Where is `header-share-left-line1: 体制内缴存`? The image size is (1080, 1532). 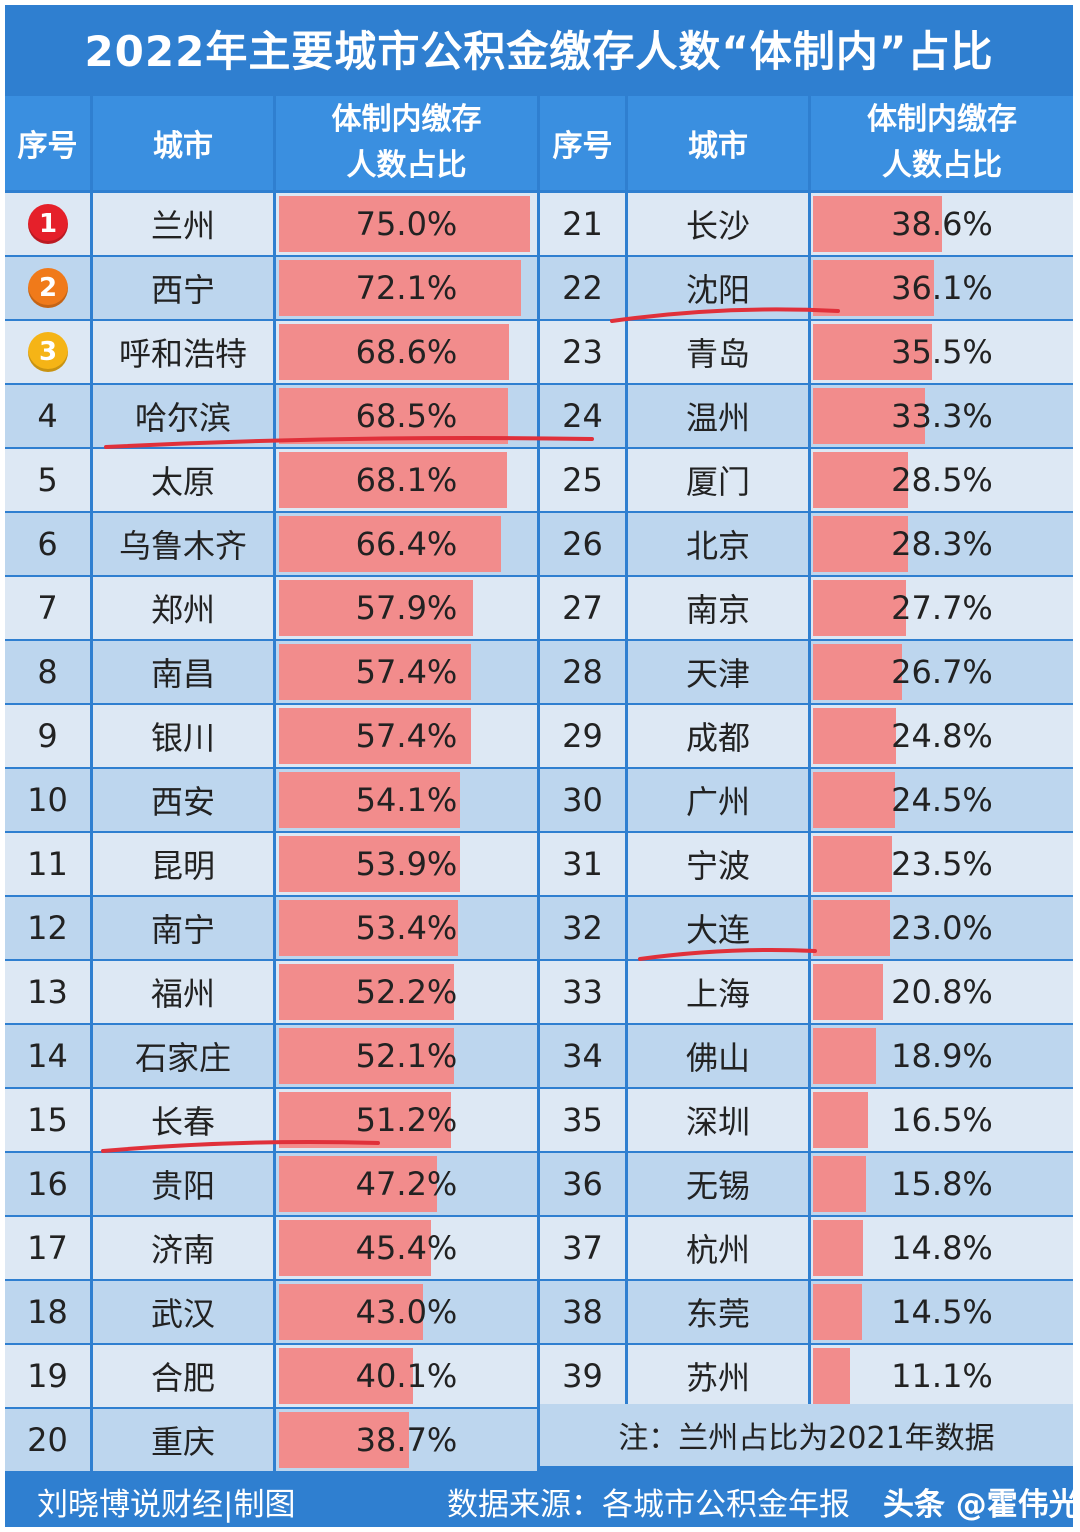 header-share-left-line1: 体制内缴存 is located at coordinates (406, 119).